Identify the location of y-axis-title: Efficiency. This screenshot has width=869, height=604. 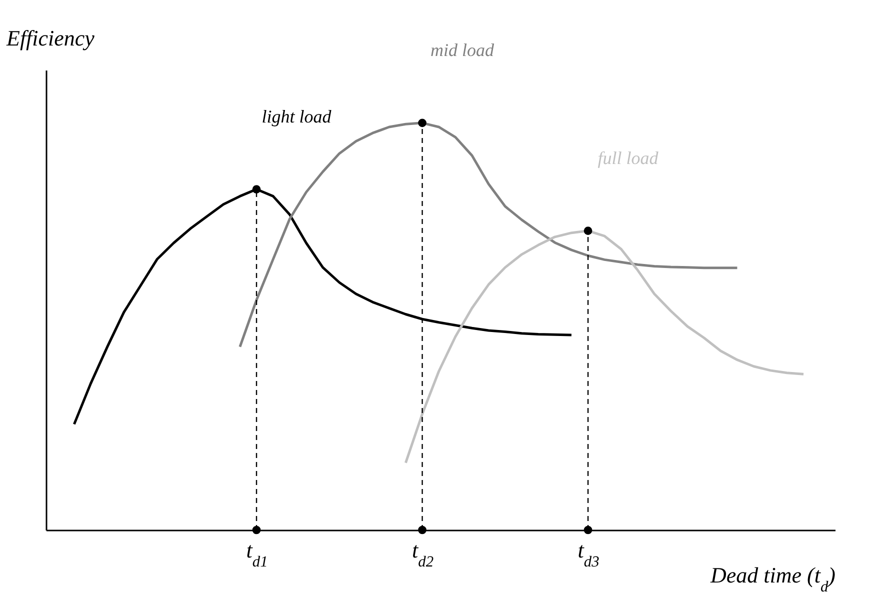
(50, 38).